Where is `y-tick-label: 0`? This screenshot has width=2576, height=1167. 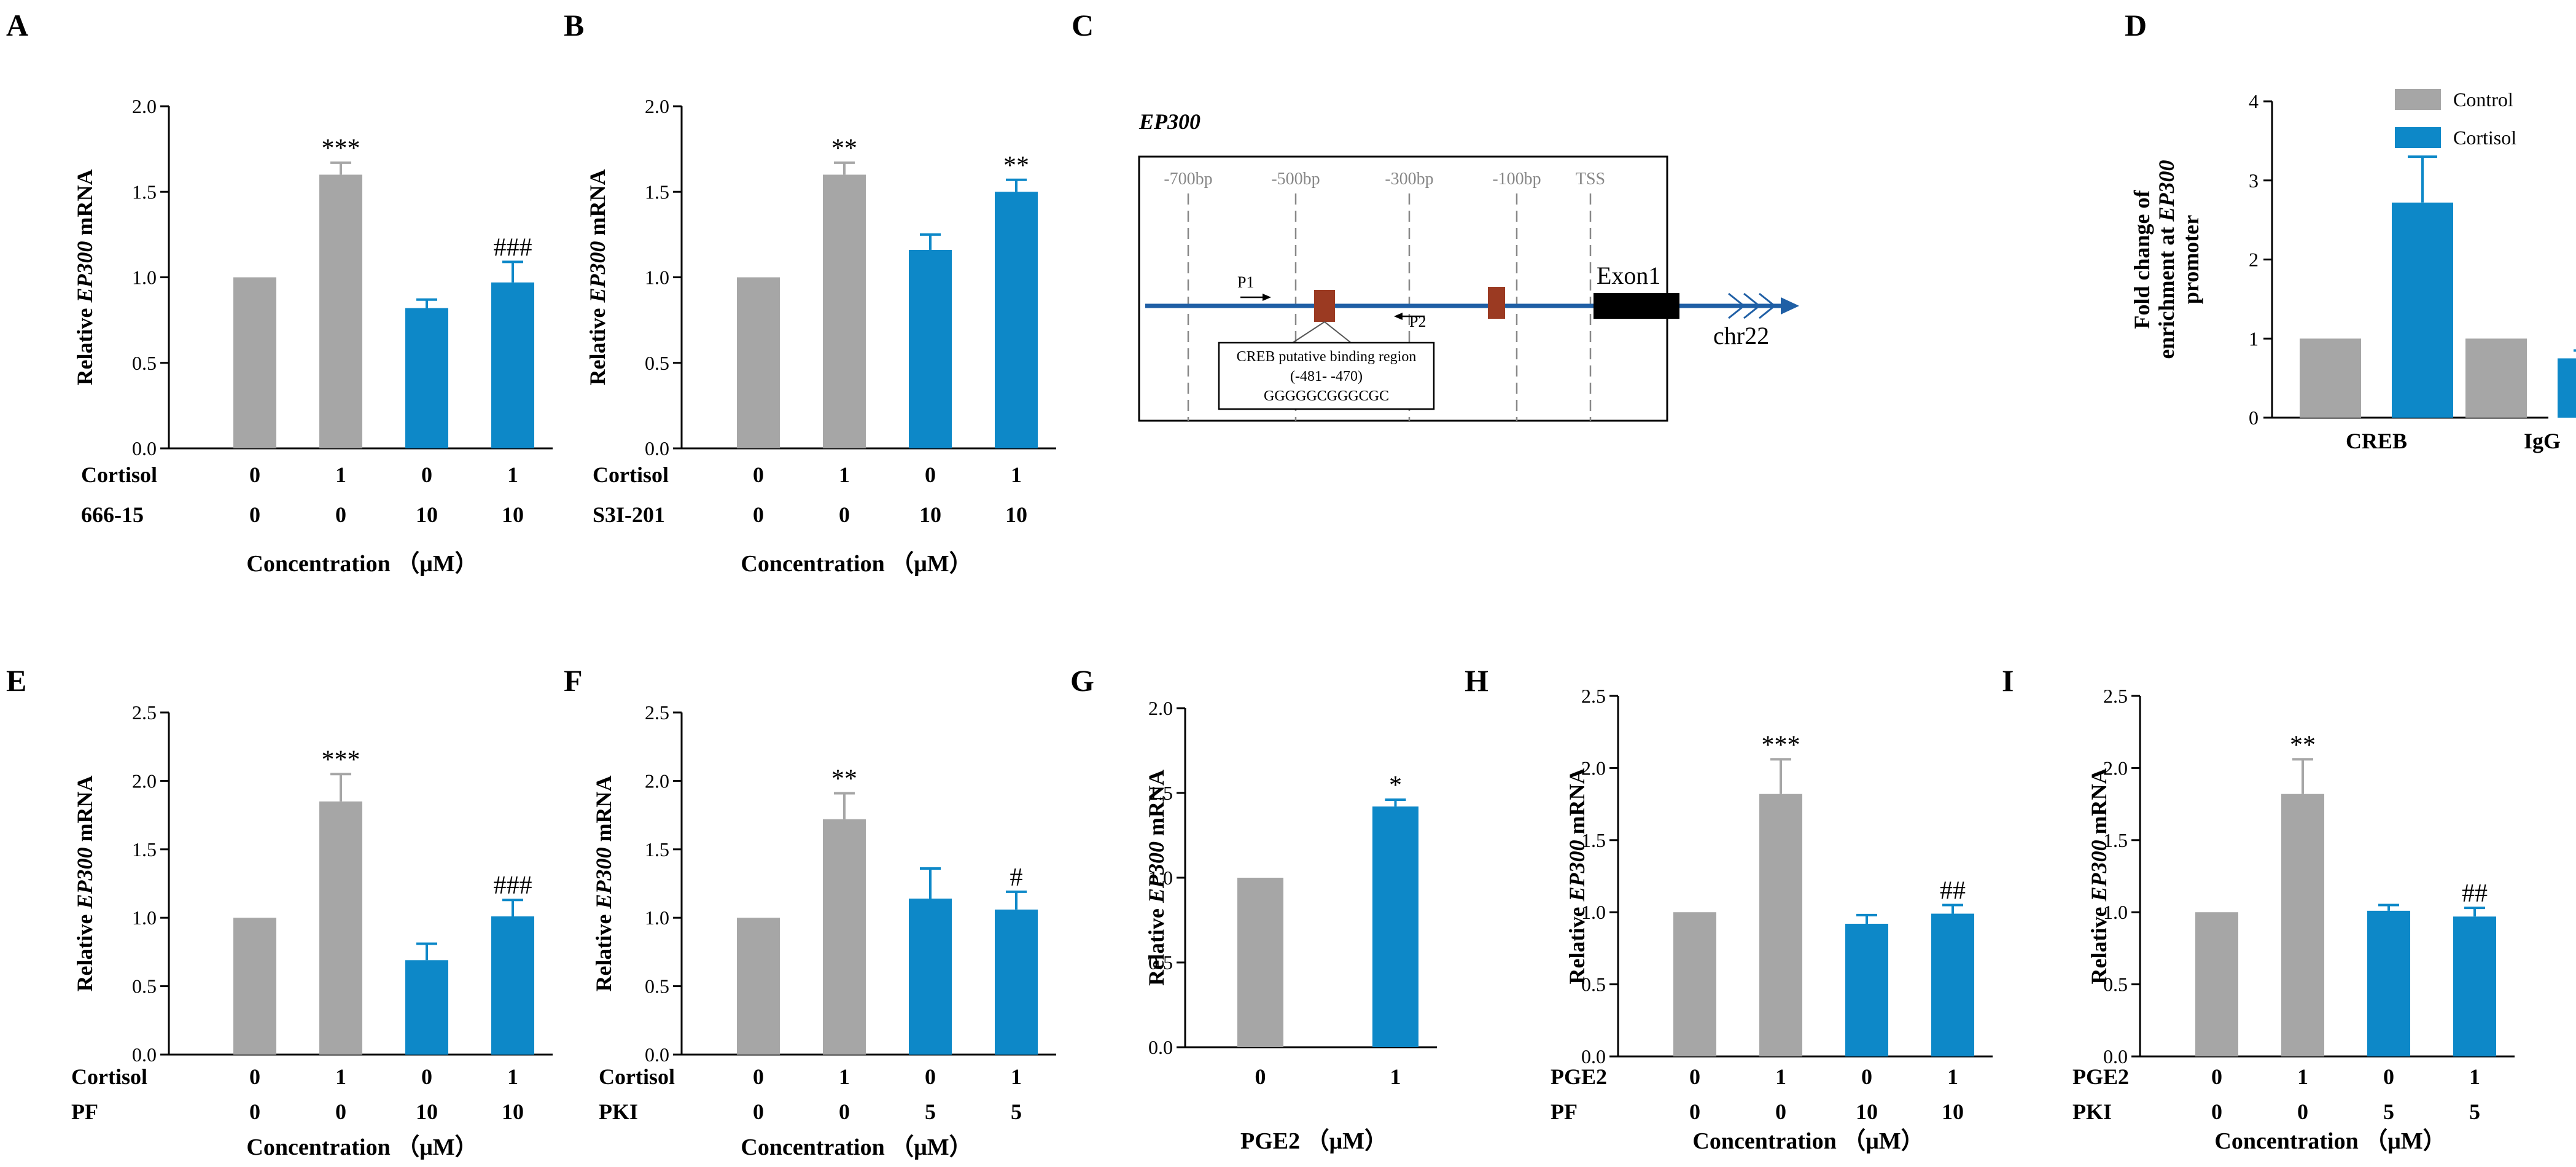 y-tick-label: 0 is located at coordinates (2254, 418).